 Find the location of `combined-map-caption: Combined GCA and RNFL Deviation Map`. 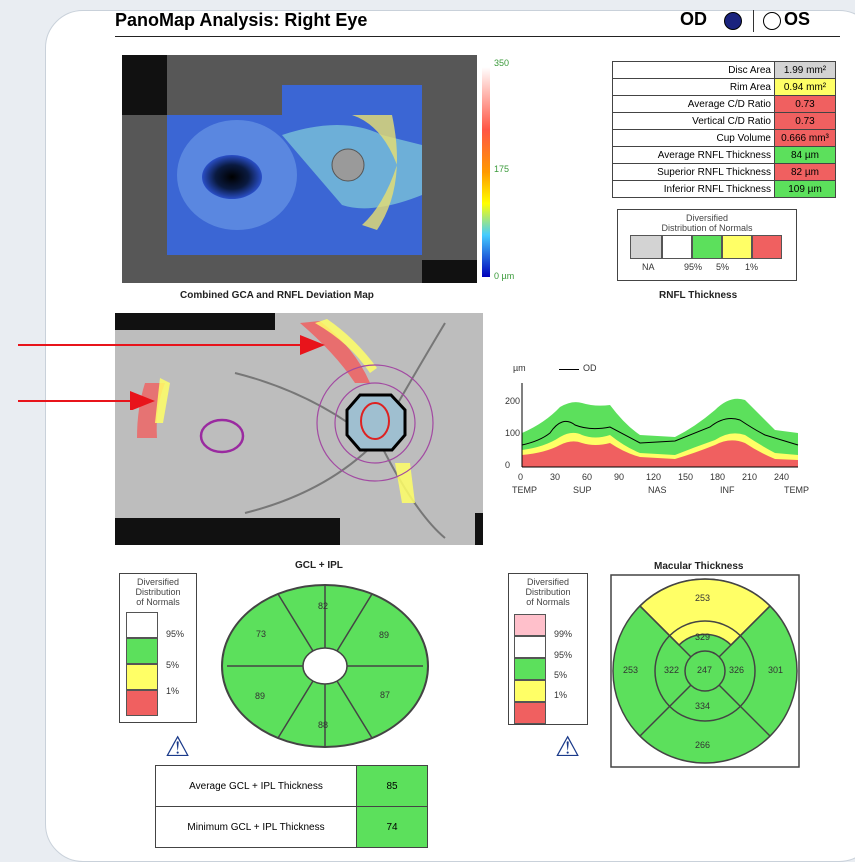

combined-map-caption: Combined GCA and RNFL Deviation Map is located at coordinates (277, 295).